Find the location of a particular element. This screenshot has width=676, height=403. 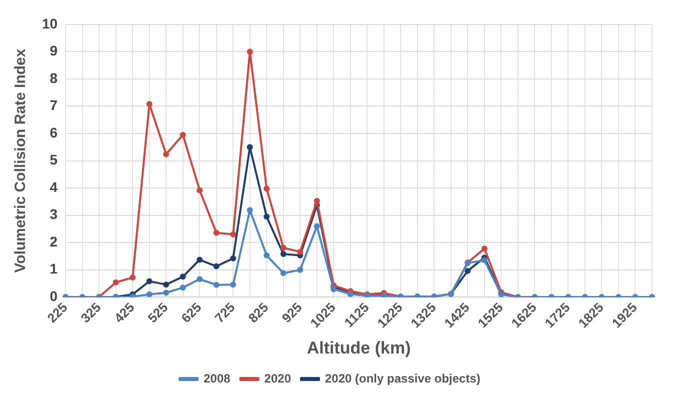

y-tick-label: 6 is located at coordinates (54, 132).